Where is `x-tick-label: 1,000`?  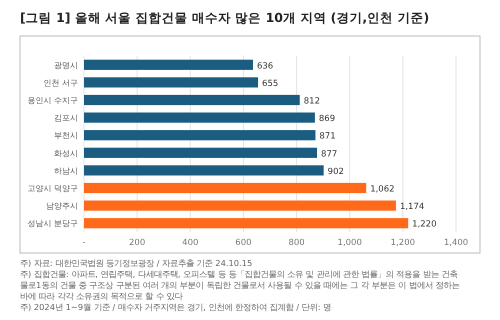 x-tick-label: 1,000 is located at coordinates (350, 243).